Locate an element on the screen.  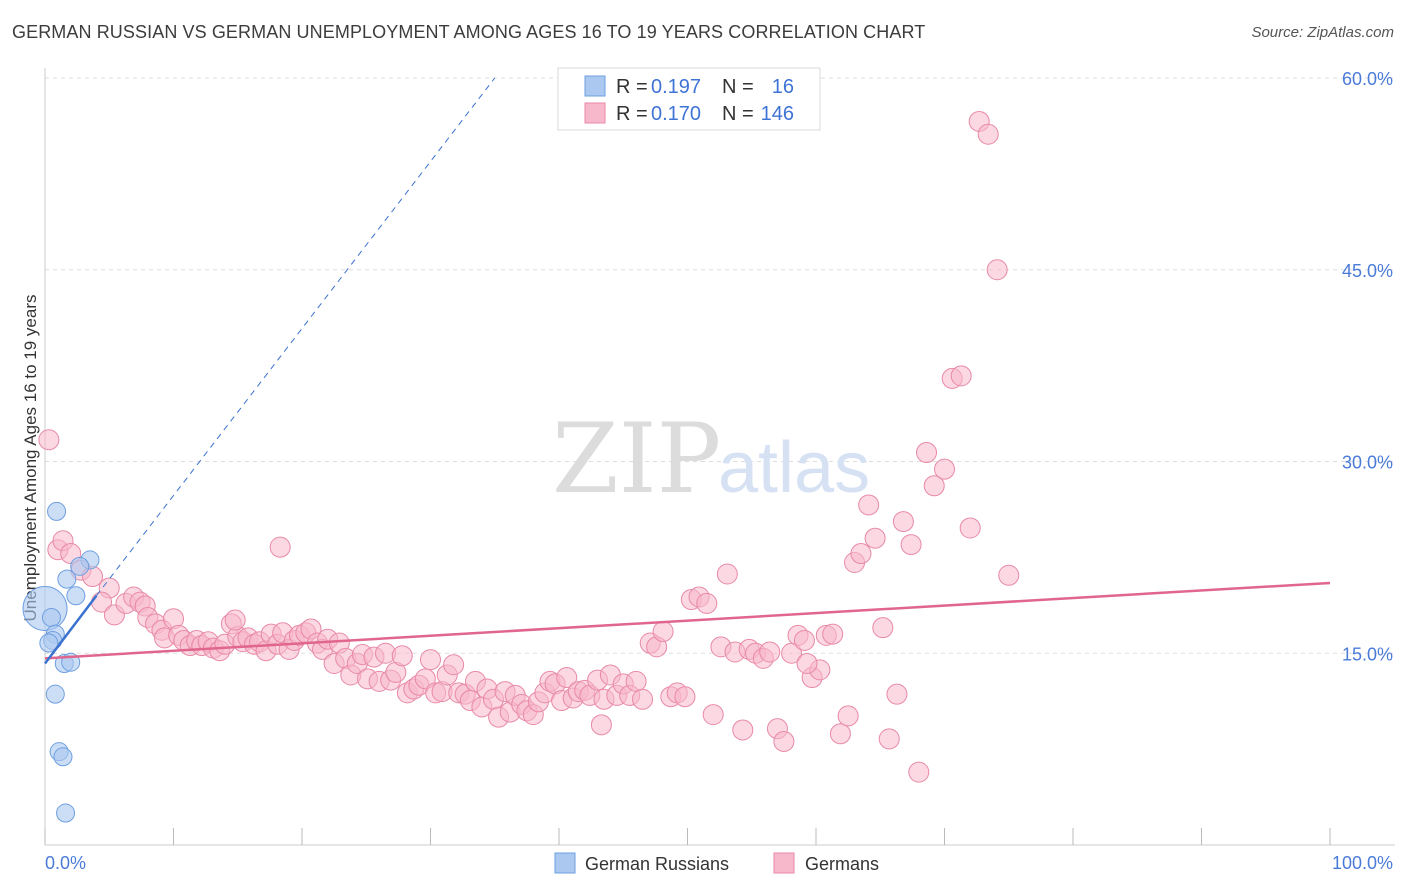
legend-r-value-2: 0.170 is located at coordinates (676, 114).